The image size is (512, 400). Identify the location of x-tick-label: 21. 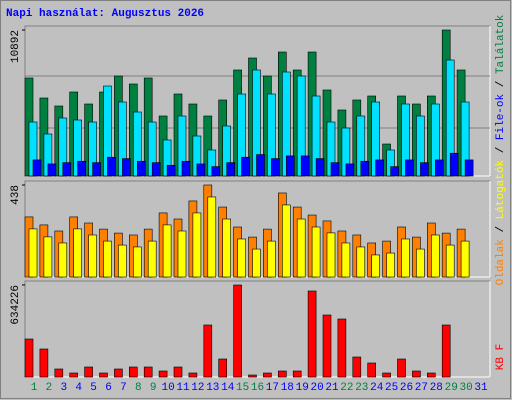
(332, 388).